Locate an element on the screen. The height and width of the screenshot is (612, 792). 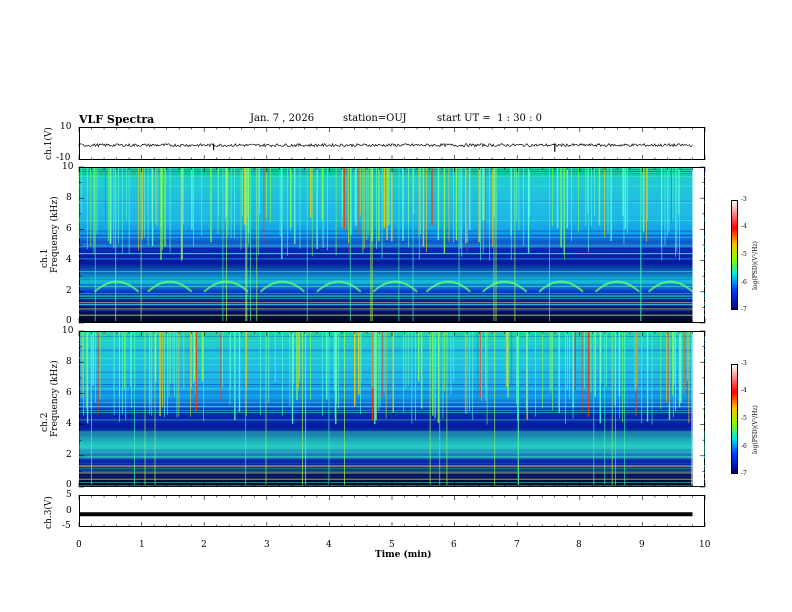
ch1-spec-ylabel: Frequency (kHz) is located at coordinates (55, 234).